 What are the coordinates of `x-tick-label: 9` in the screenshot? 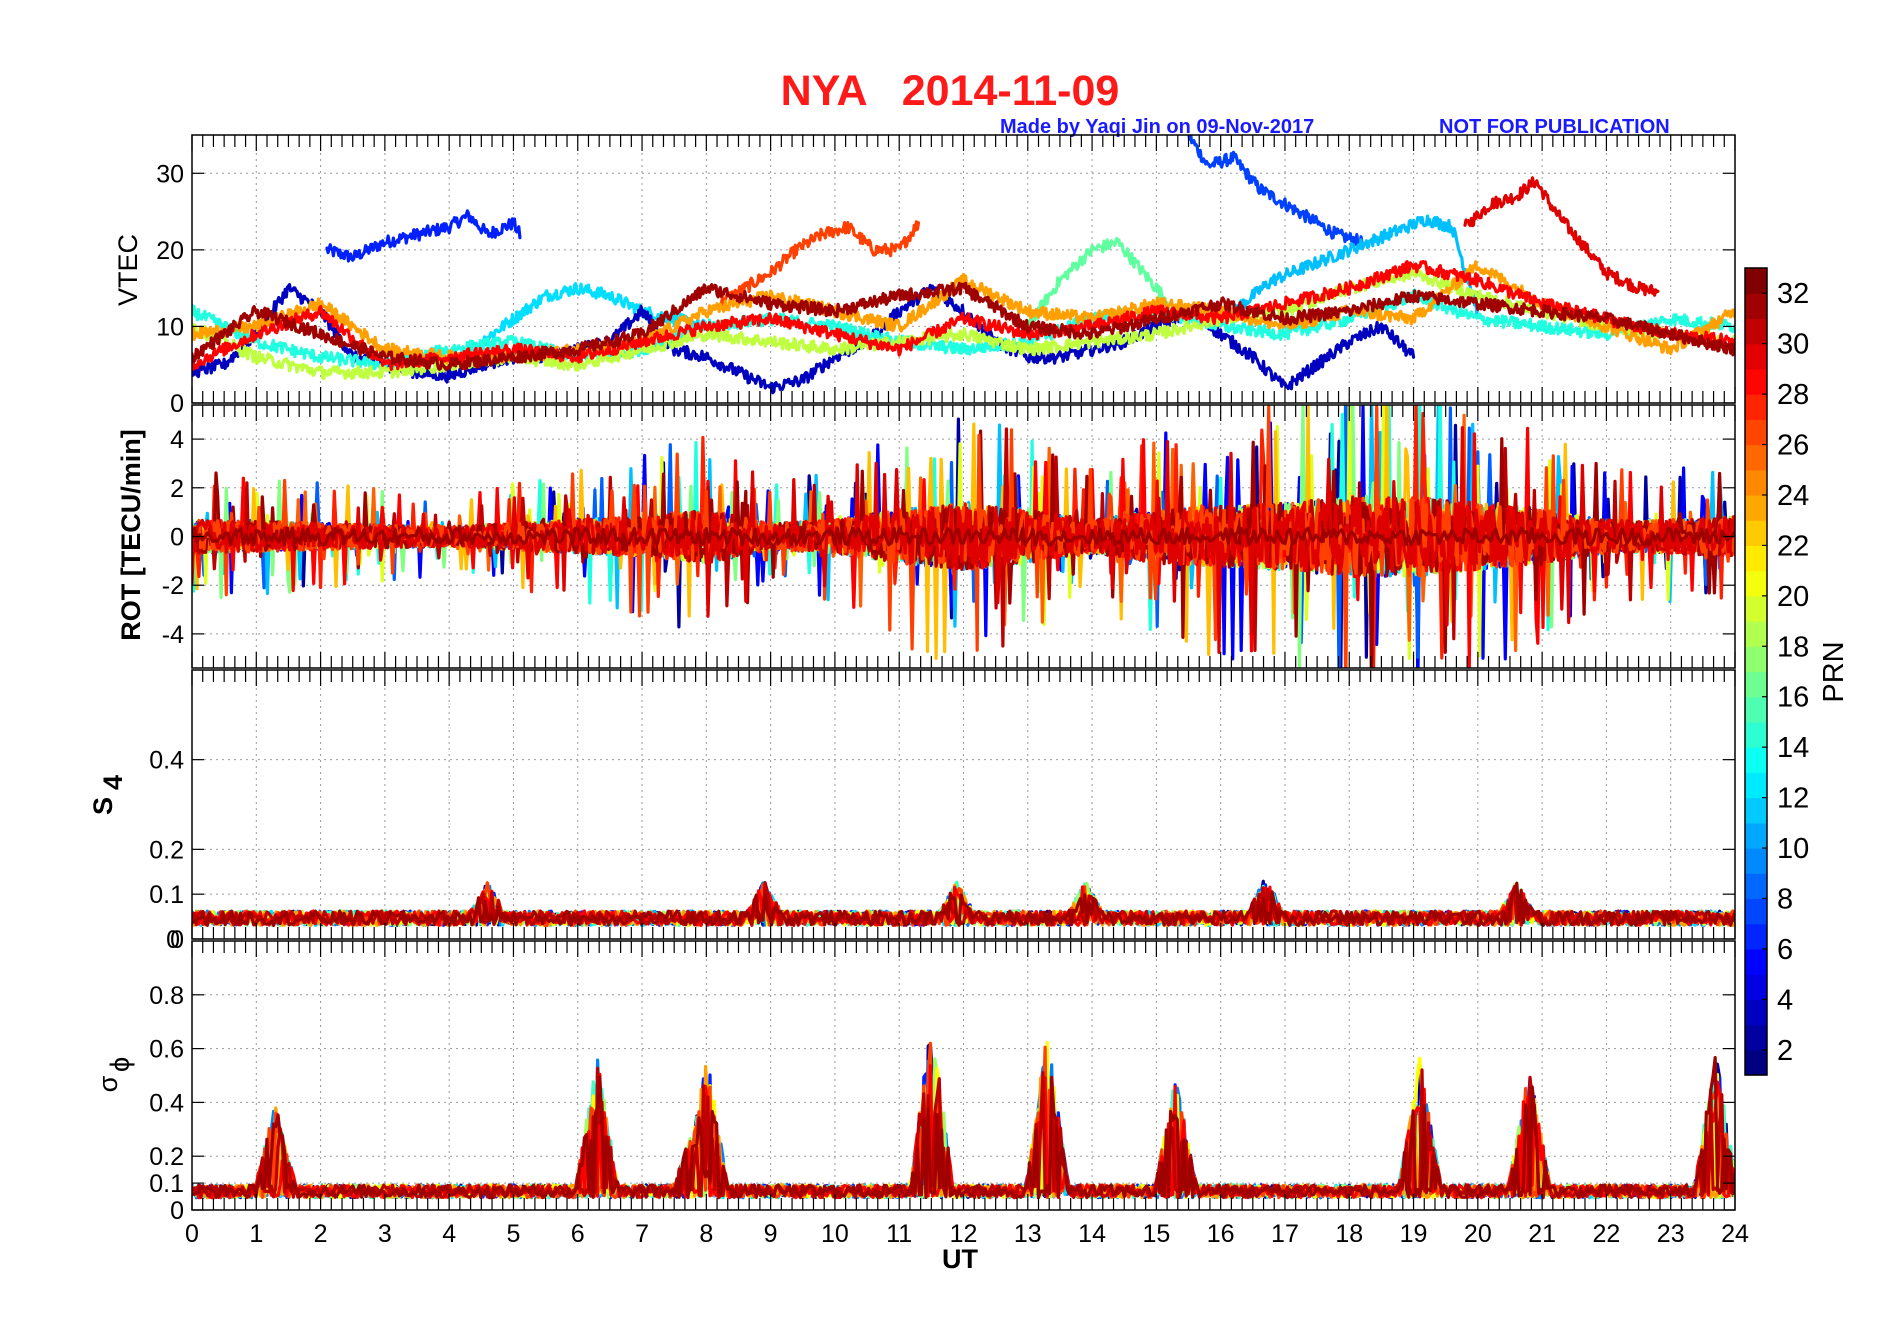 It's located at (771, 1234).